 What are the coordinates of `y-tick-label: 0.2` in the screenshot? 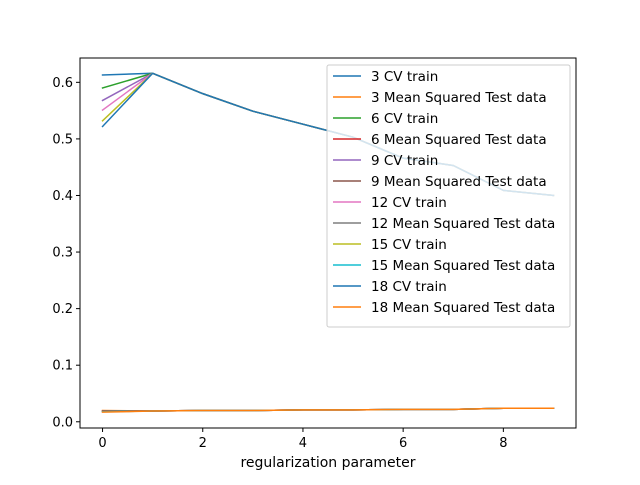 It's located at (62, 309).